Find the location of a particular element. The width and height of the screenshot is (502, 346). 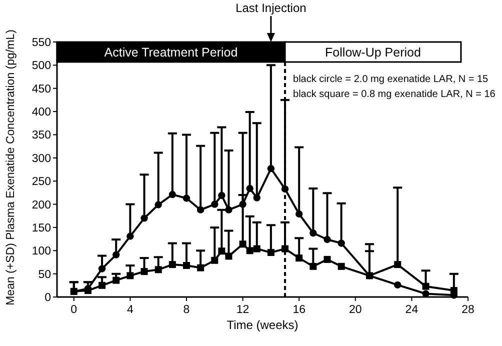

x-tick-label: 8 is located at coordinates (186, 310).